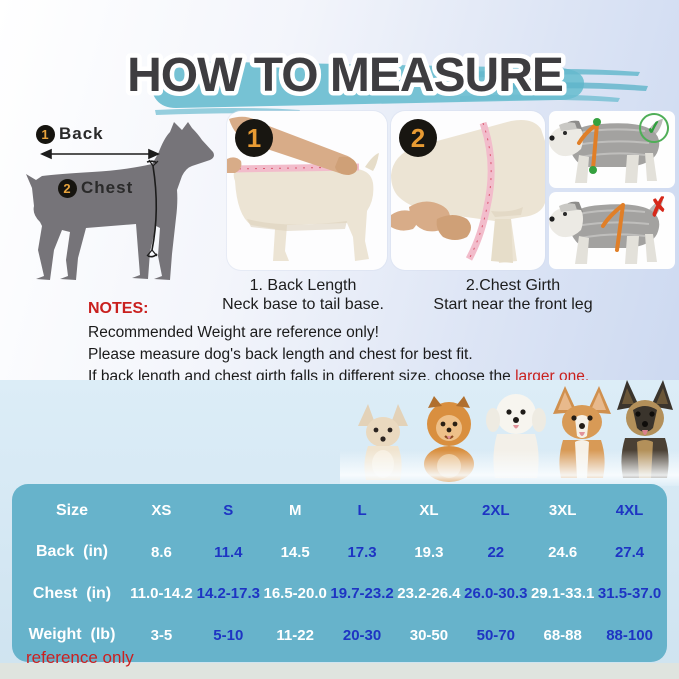  I want to click on table-cell: 2XL, so click(496, 511).